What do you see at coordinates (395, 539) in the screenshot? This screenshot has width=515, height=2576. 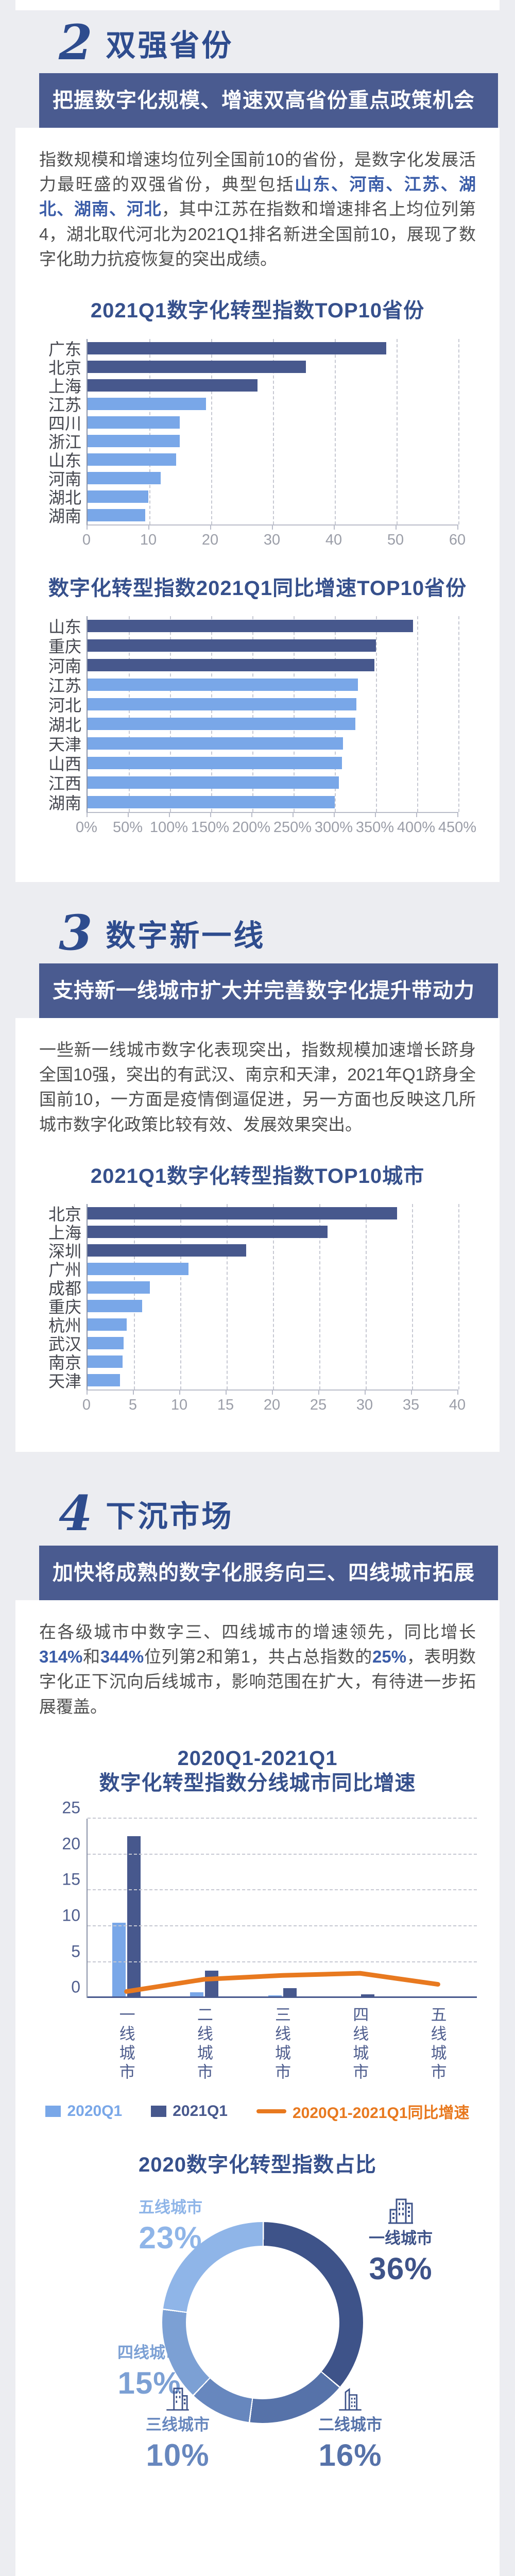 I see `axis-tick-label: 50` at bounding box center [395, 539].